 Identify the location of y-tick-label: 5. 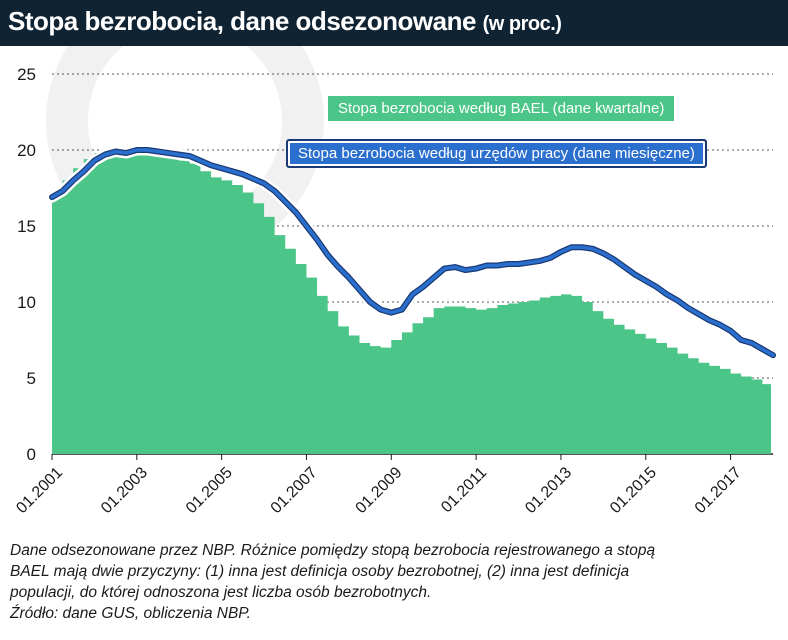
(31, 378).